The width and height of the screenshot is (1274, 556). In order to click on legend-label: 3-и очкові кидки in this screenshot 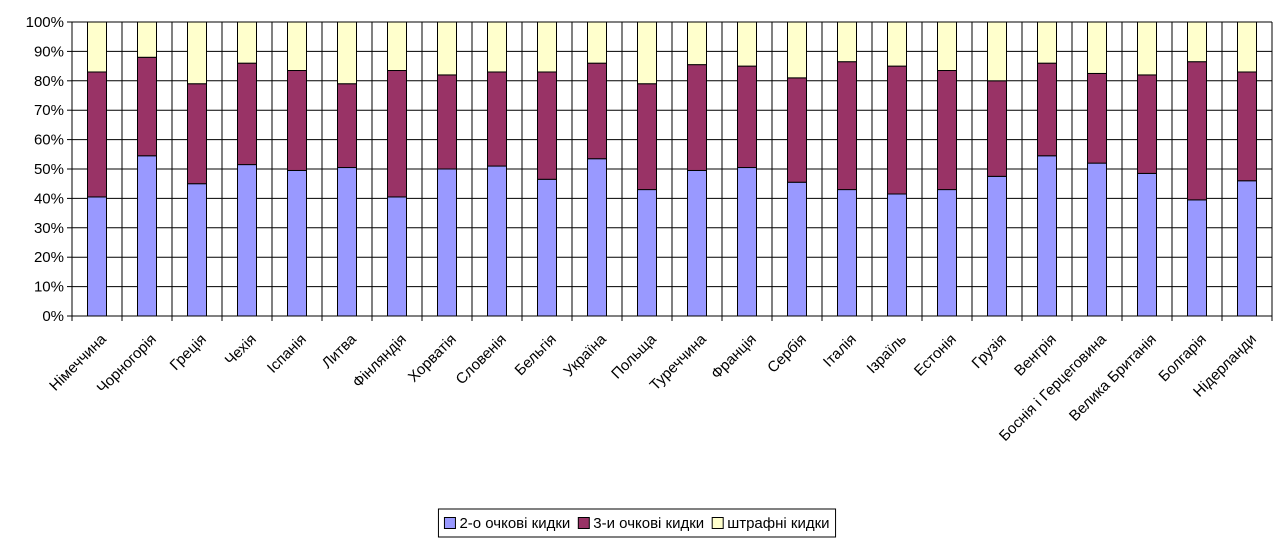, I will do `click(648, 523)`.